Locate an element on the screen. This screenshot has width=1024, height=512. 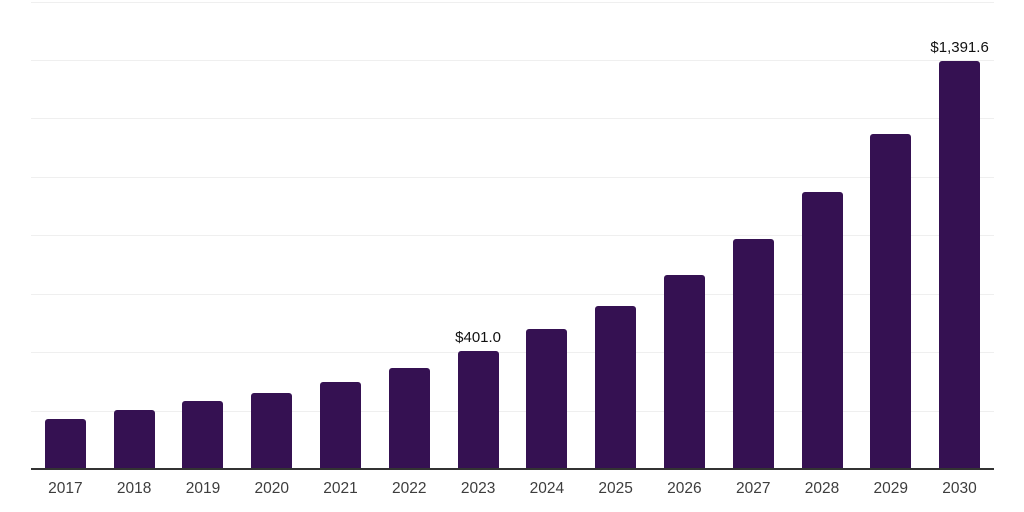
bar-2020 is located at coordinates (272, 430).